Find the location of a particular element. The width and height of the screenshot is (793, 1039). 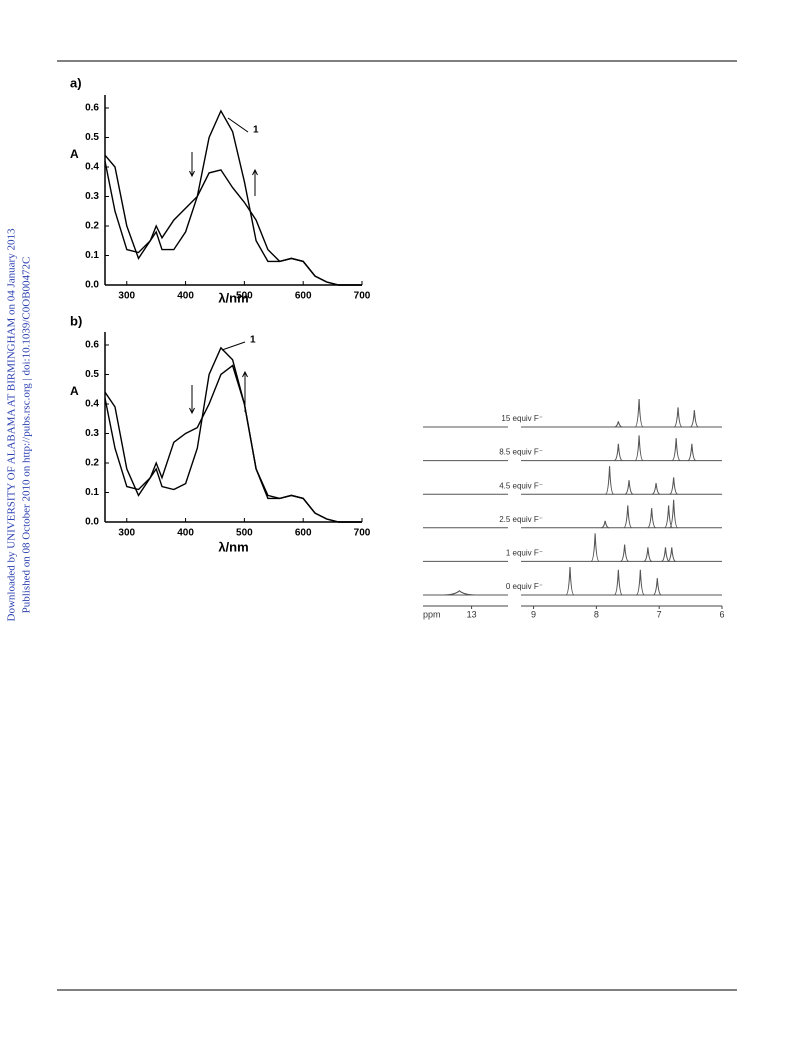

x-tick-label: 13 is located at coordinates (472, 614).